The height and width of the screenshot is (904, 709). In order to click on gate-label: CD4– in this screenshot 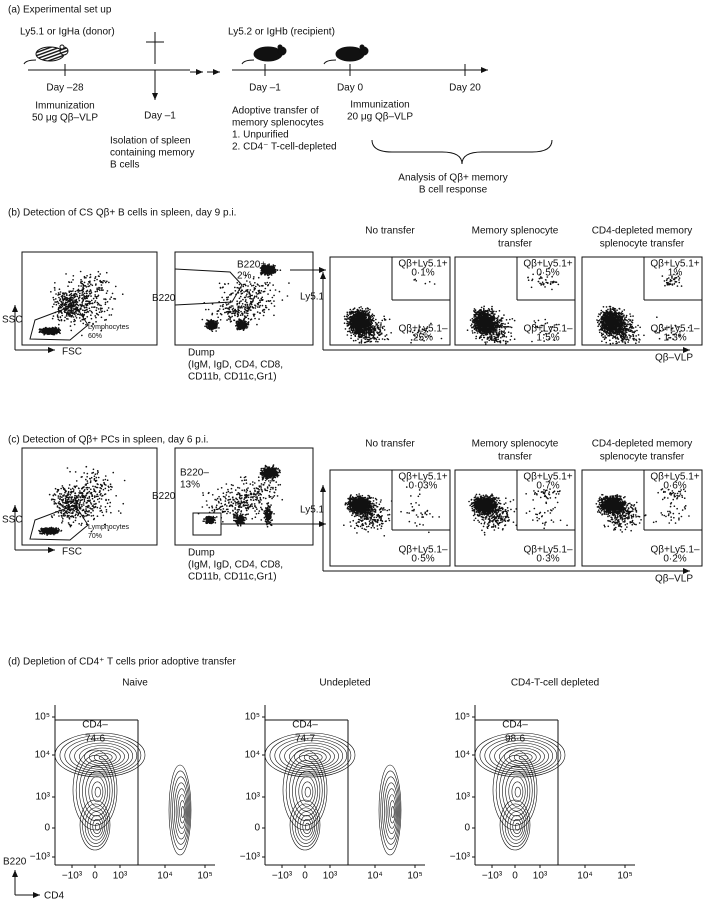, I will do `click(95, 725)`.